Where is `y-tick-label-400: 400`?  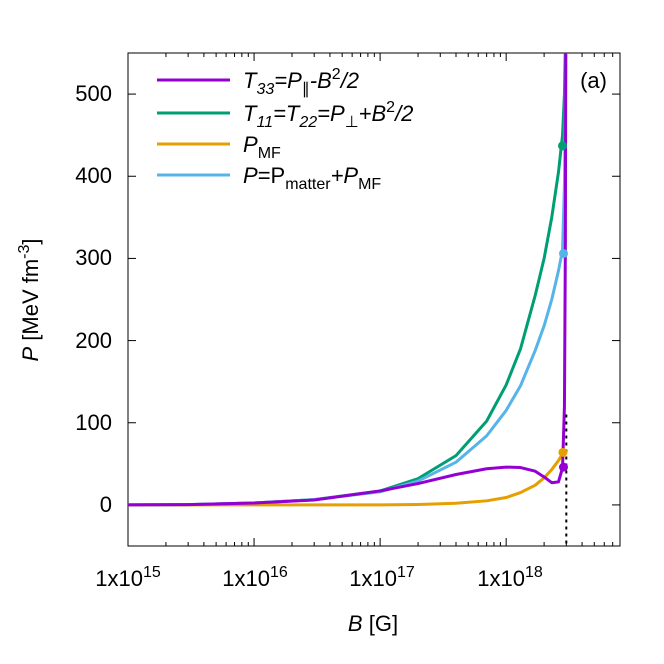
y-tick-label-400: 400 is located at coordinates (93, 175).